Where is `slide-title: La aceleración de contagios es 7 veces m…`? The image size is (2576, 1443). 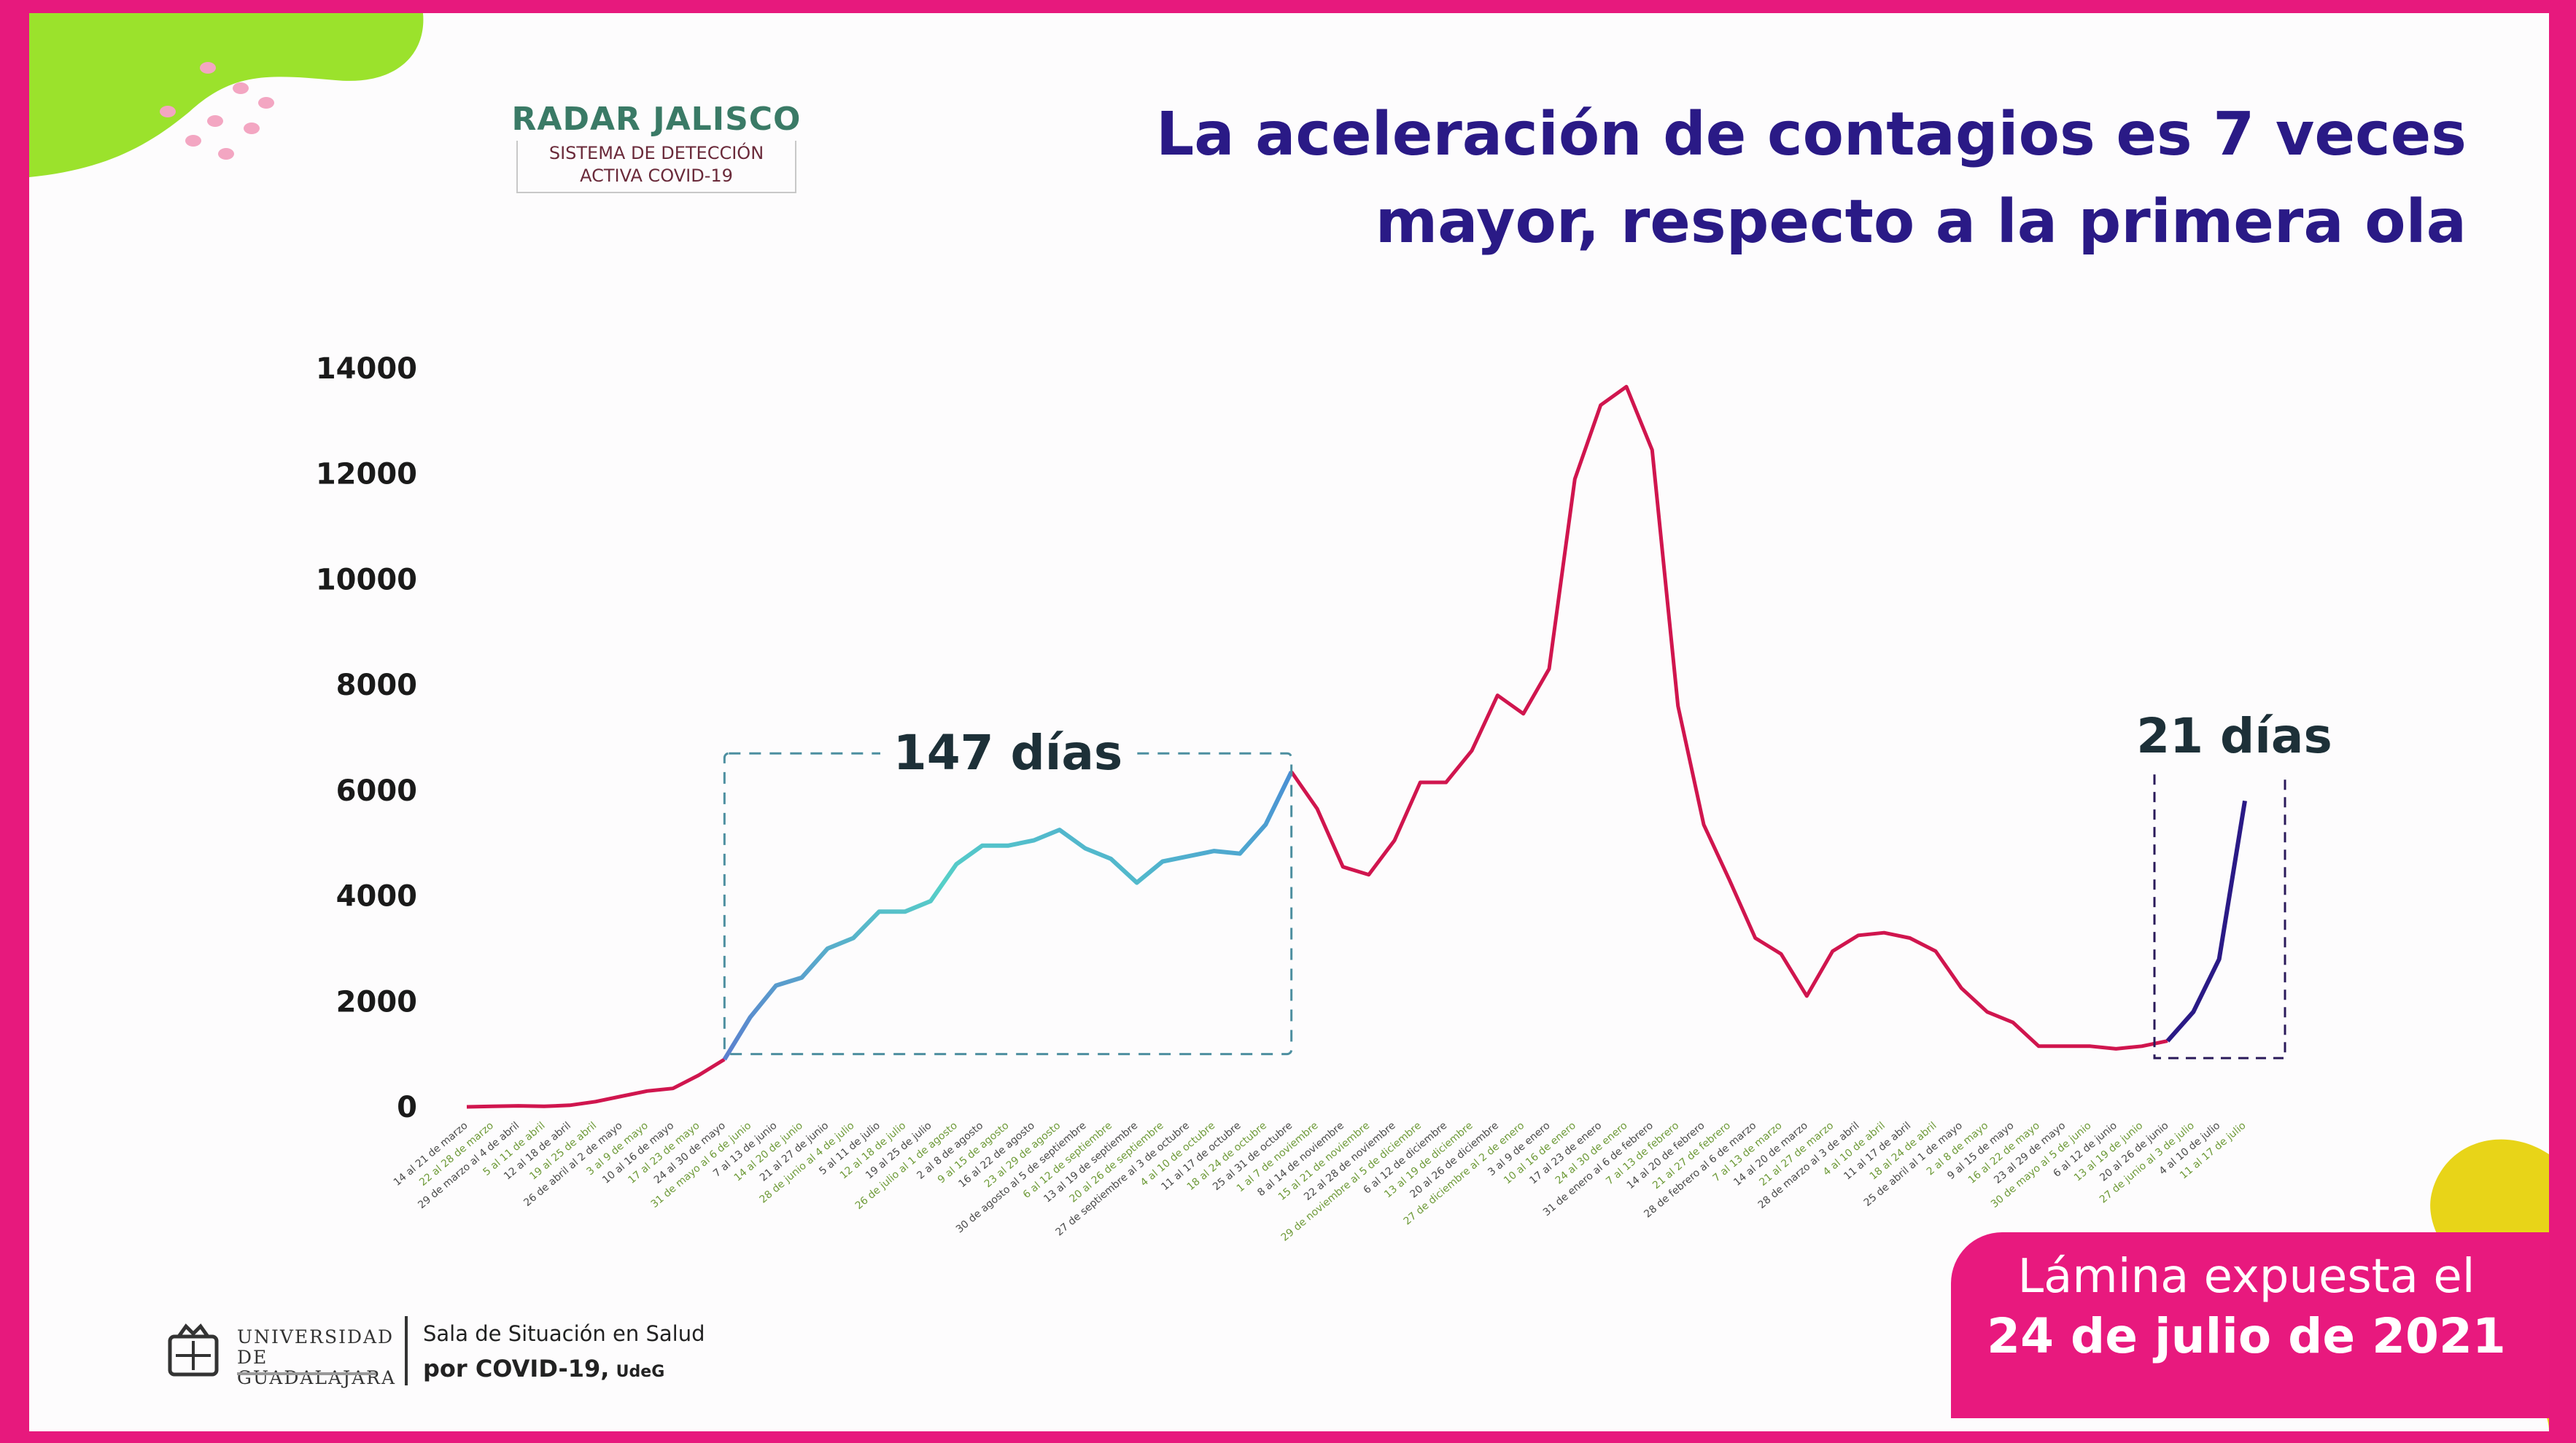
slide-title: La aceleración de contagios es 7 veces m… is located at coordinates (1812, 178).